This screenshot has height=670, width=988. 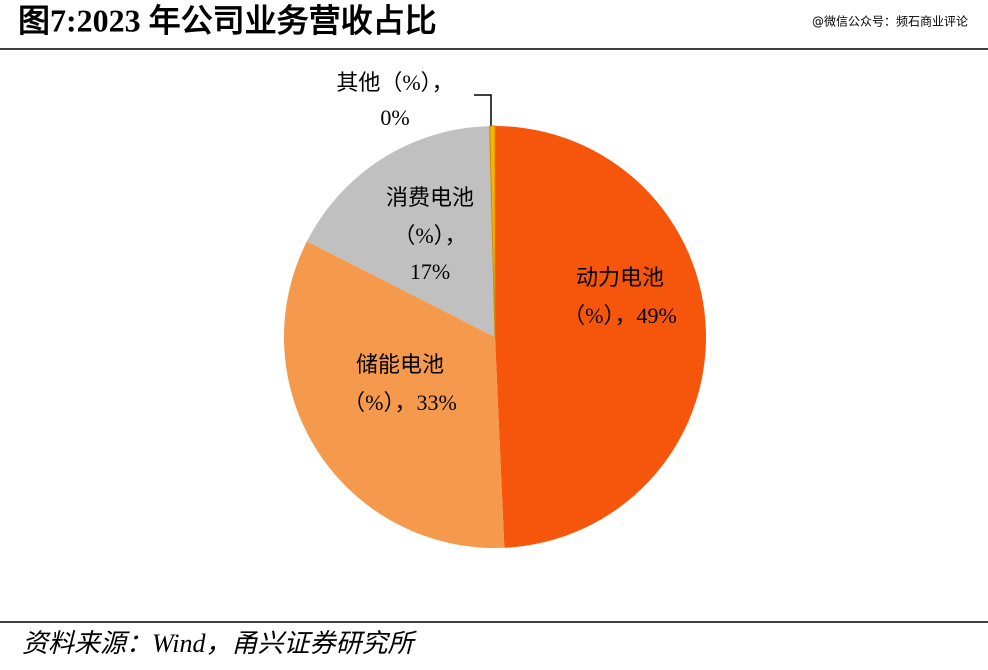 I want to click on data-label: 动力电池, so click(x=620, y=277).